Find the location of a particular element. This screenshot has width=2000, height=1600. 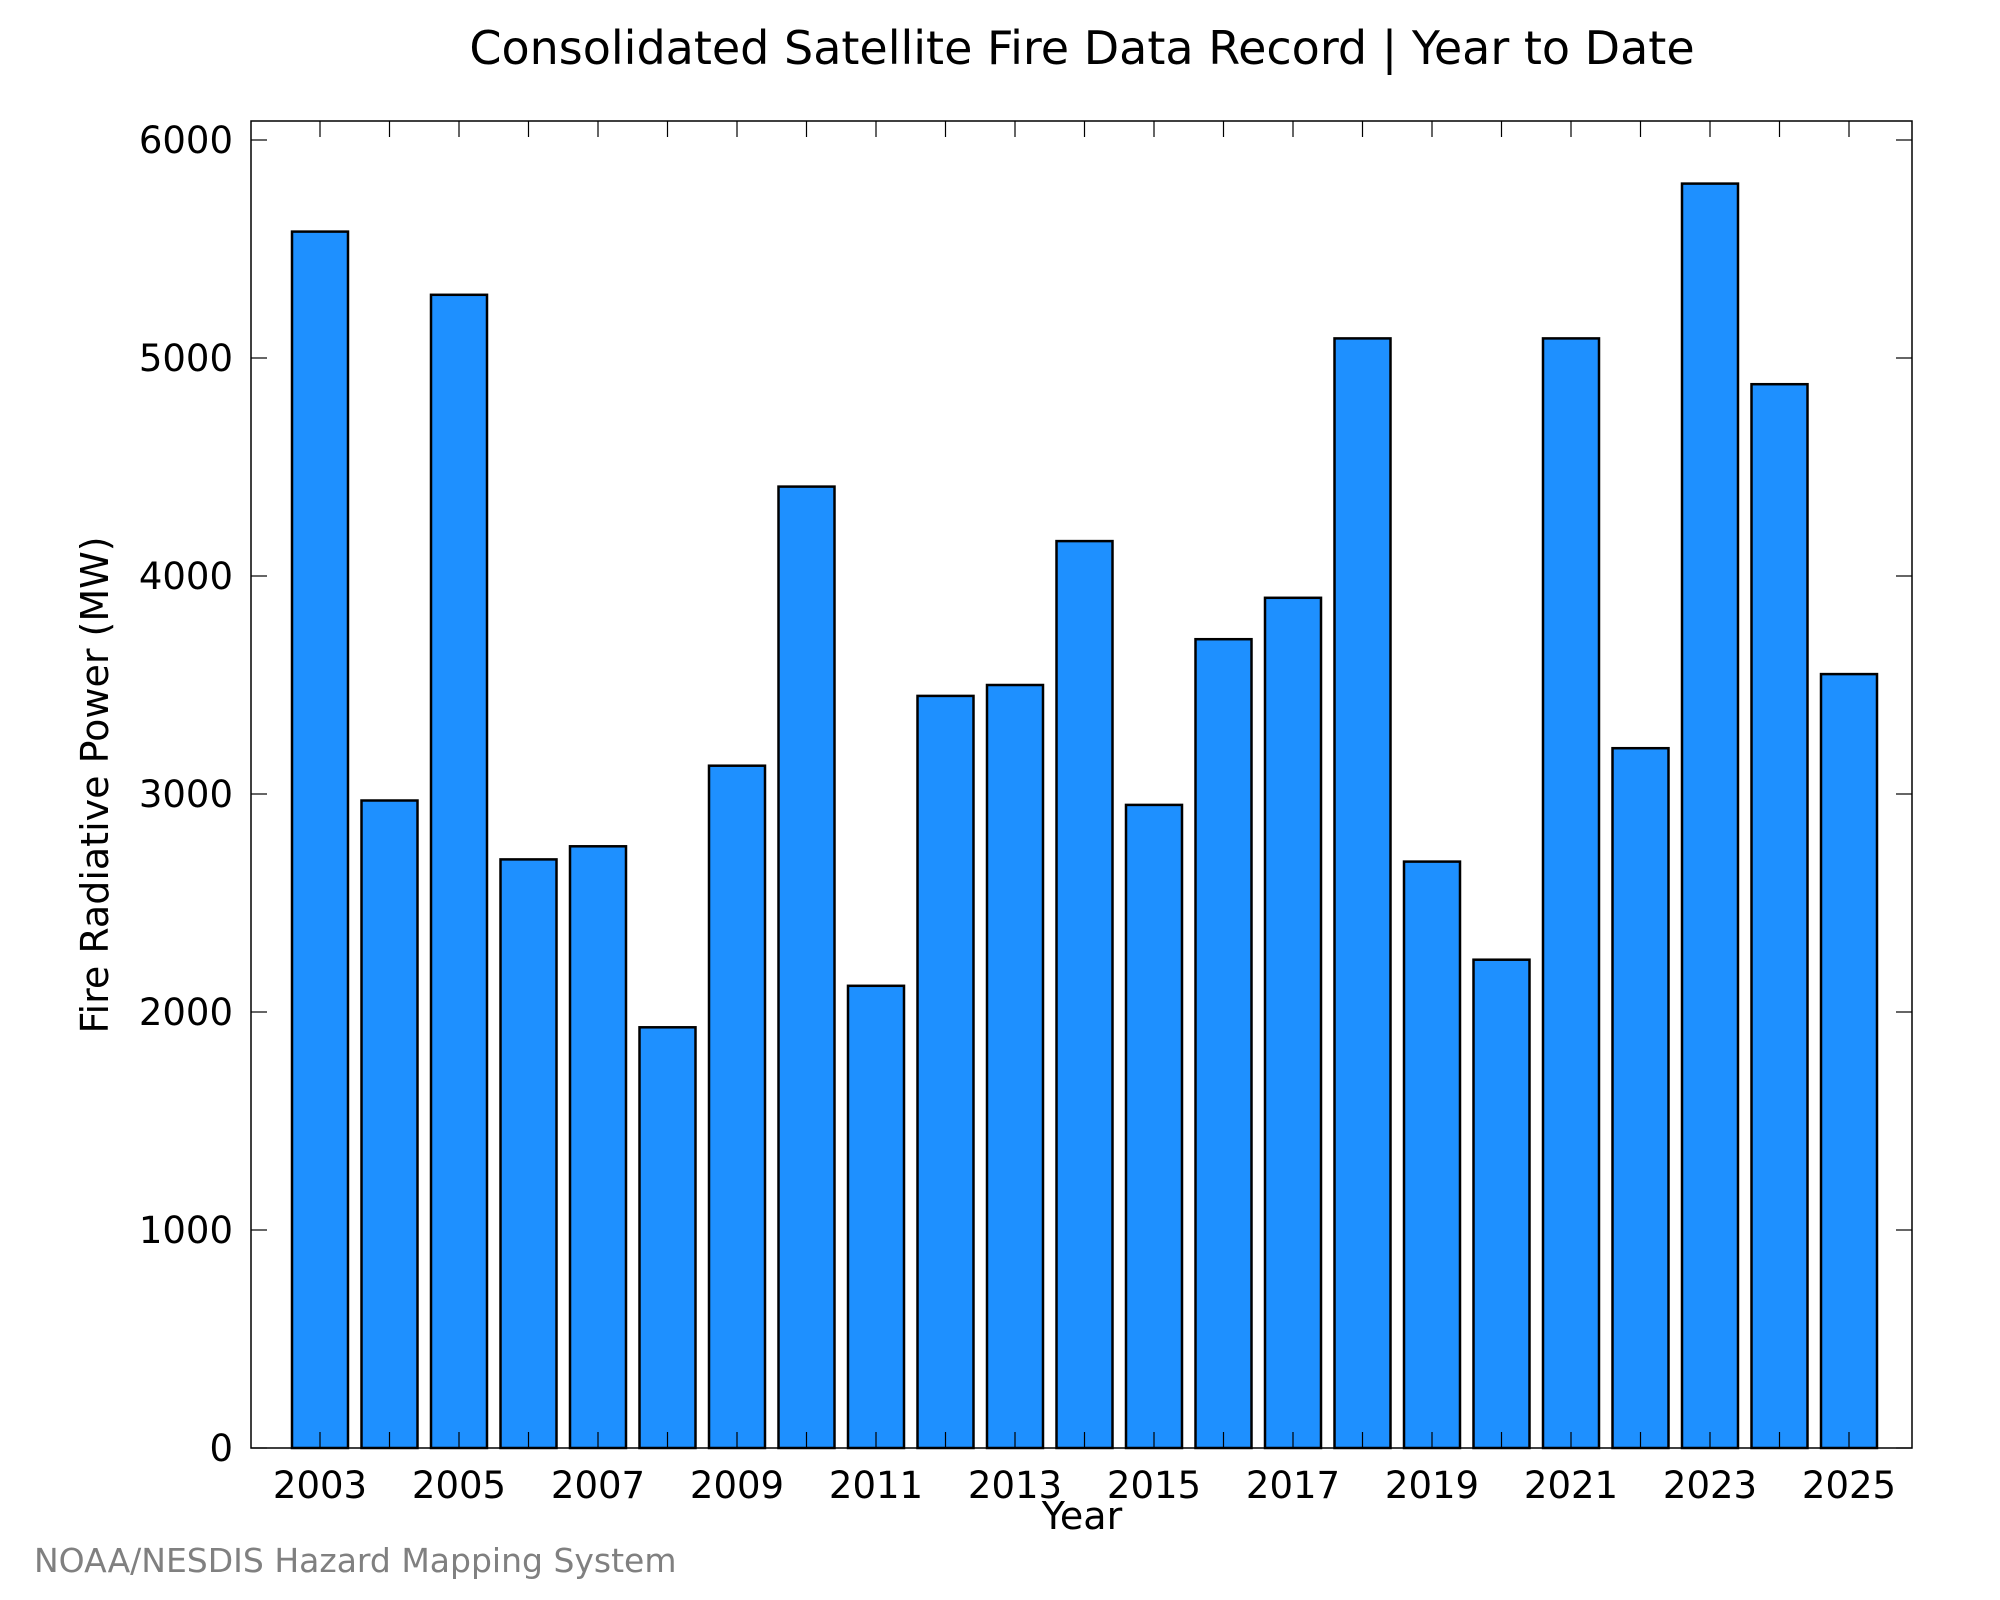

bar-2008 is located at coordinates (667, 1238).